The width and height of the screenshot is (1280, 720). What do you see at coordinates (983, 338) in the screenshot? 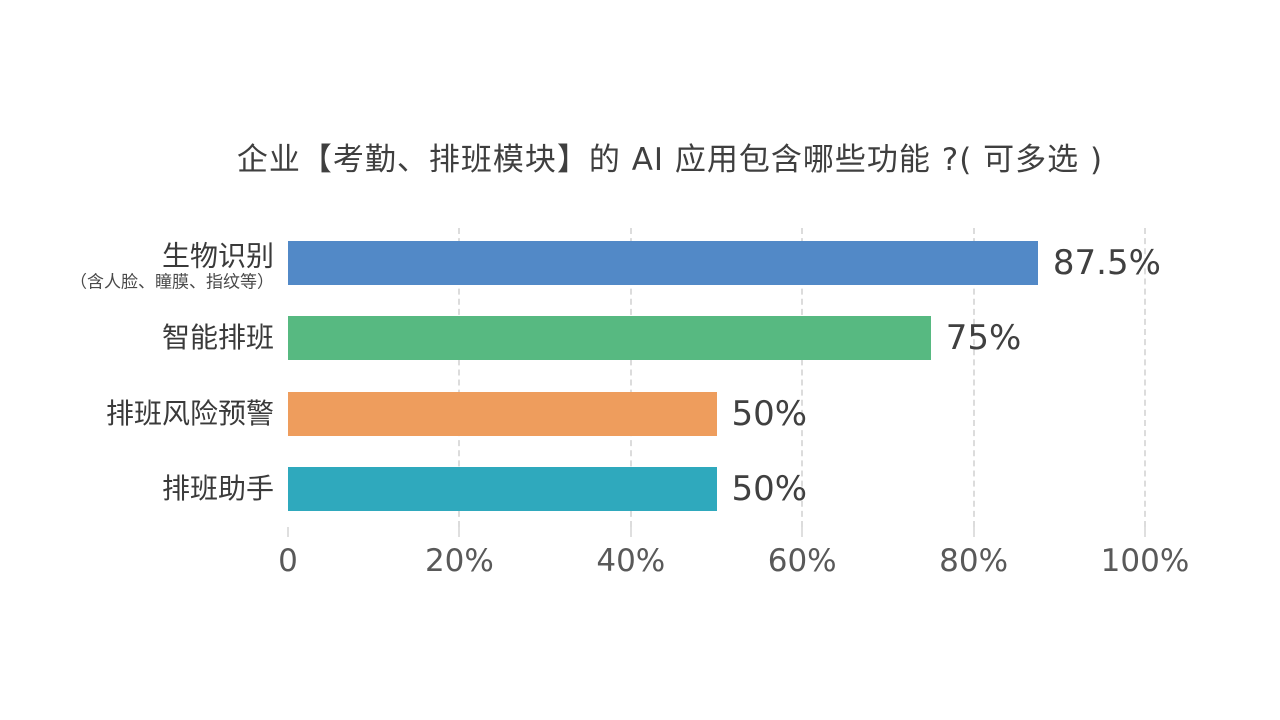
I see `value-label-2: 75%` at bounding box center [983, 338].